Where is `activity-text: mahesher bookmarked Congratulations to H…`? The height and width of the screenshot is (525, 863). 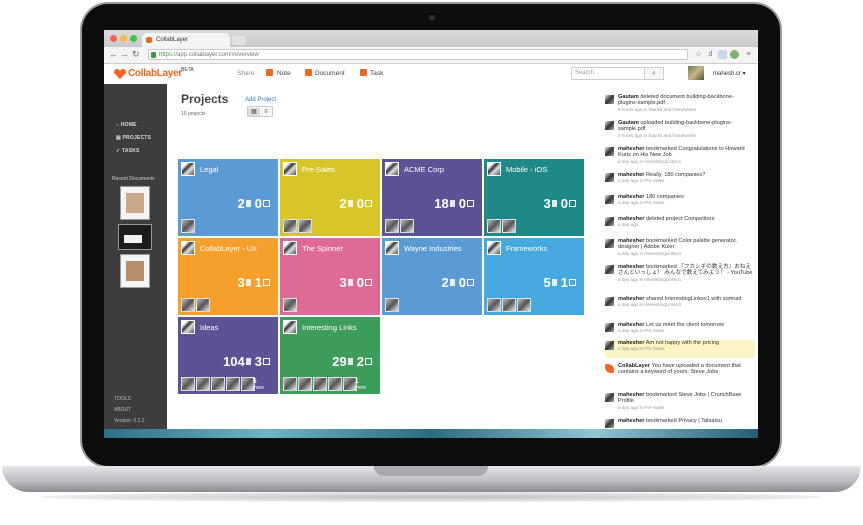 activity-text: mahesher bookmarked Congratulations to H… is located at coordinates (685, 155).